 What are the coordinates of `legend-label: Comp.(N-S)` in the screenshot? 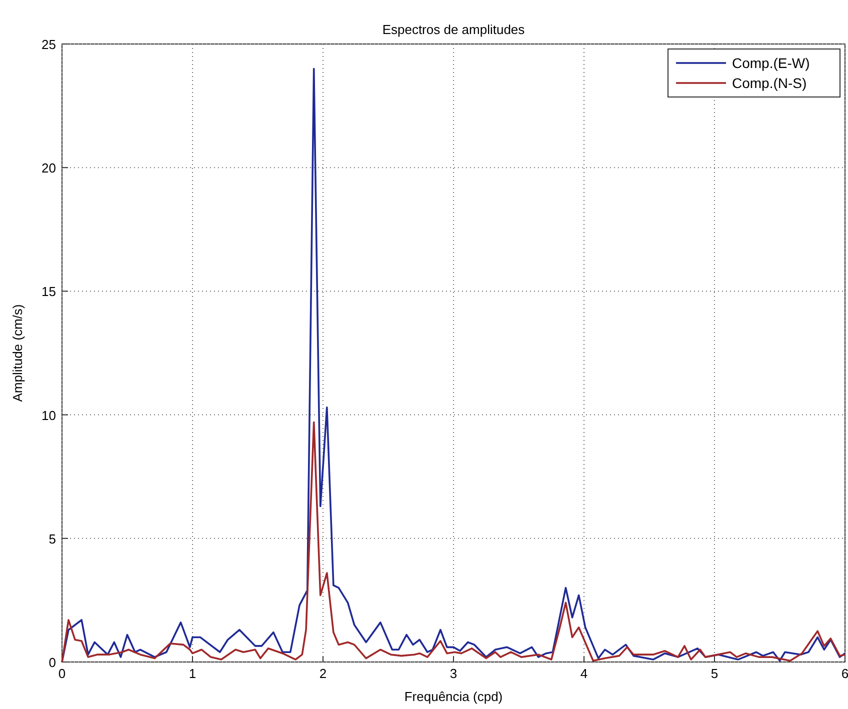 It's located at (769, 83).